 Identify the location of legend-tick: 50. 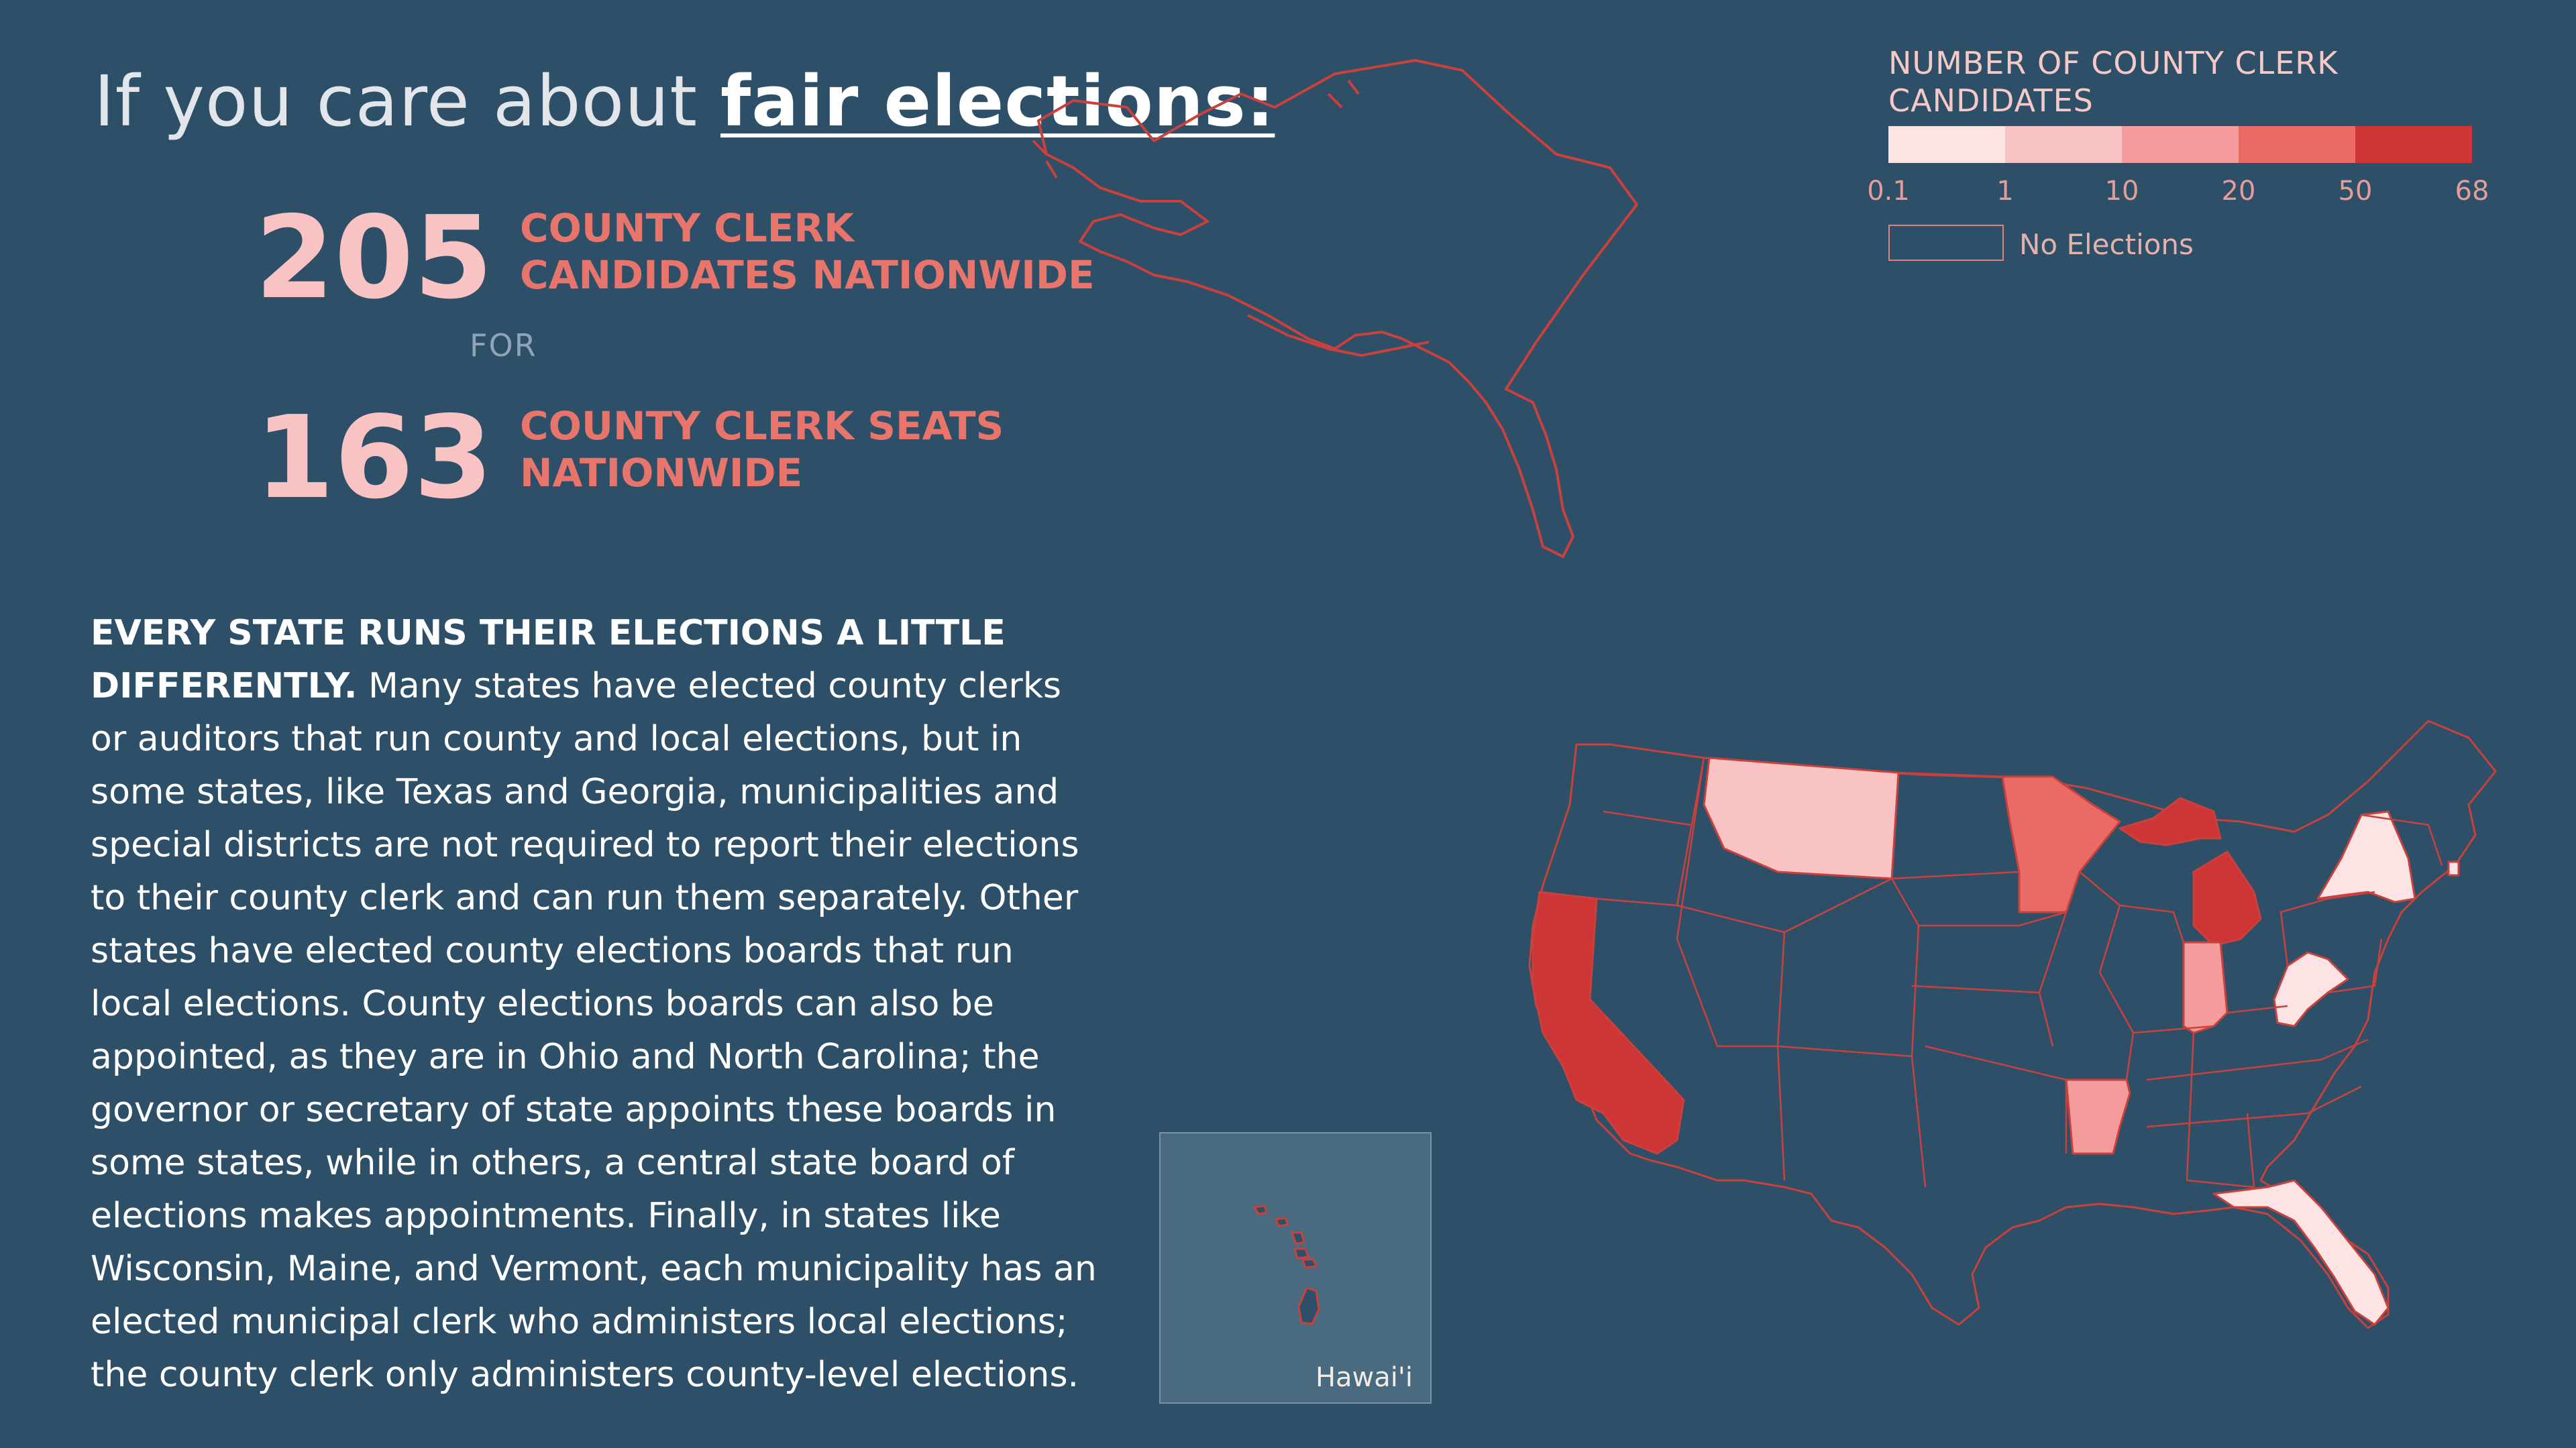
(2355, 191).